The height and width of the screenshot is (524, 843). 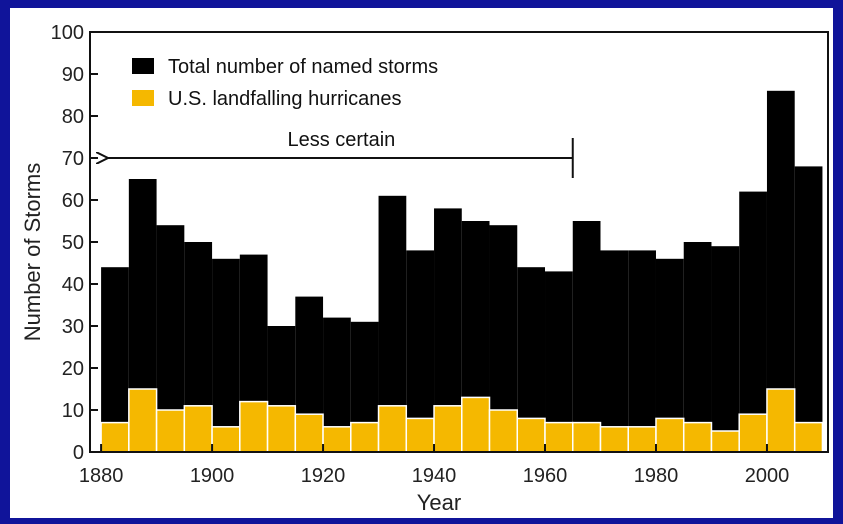 What do you see at coordinates (73, 201) in the screenshot?
I see `y-tick-label-60: 60` at bounding box center [73, 201].